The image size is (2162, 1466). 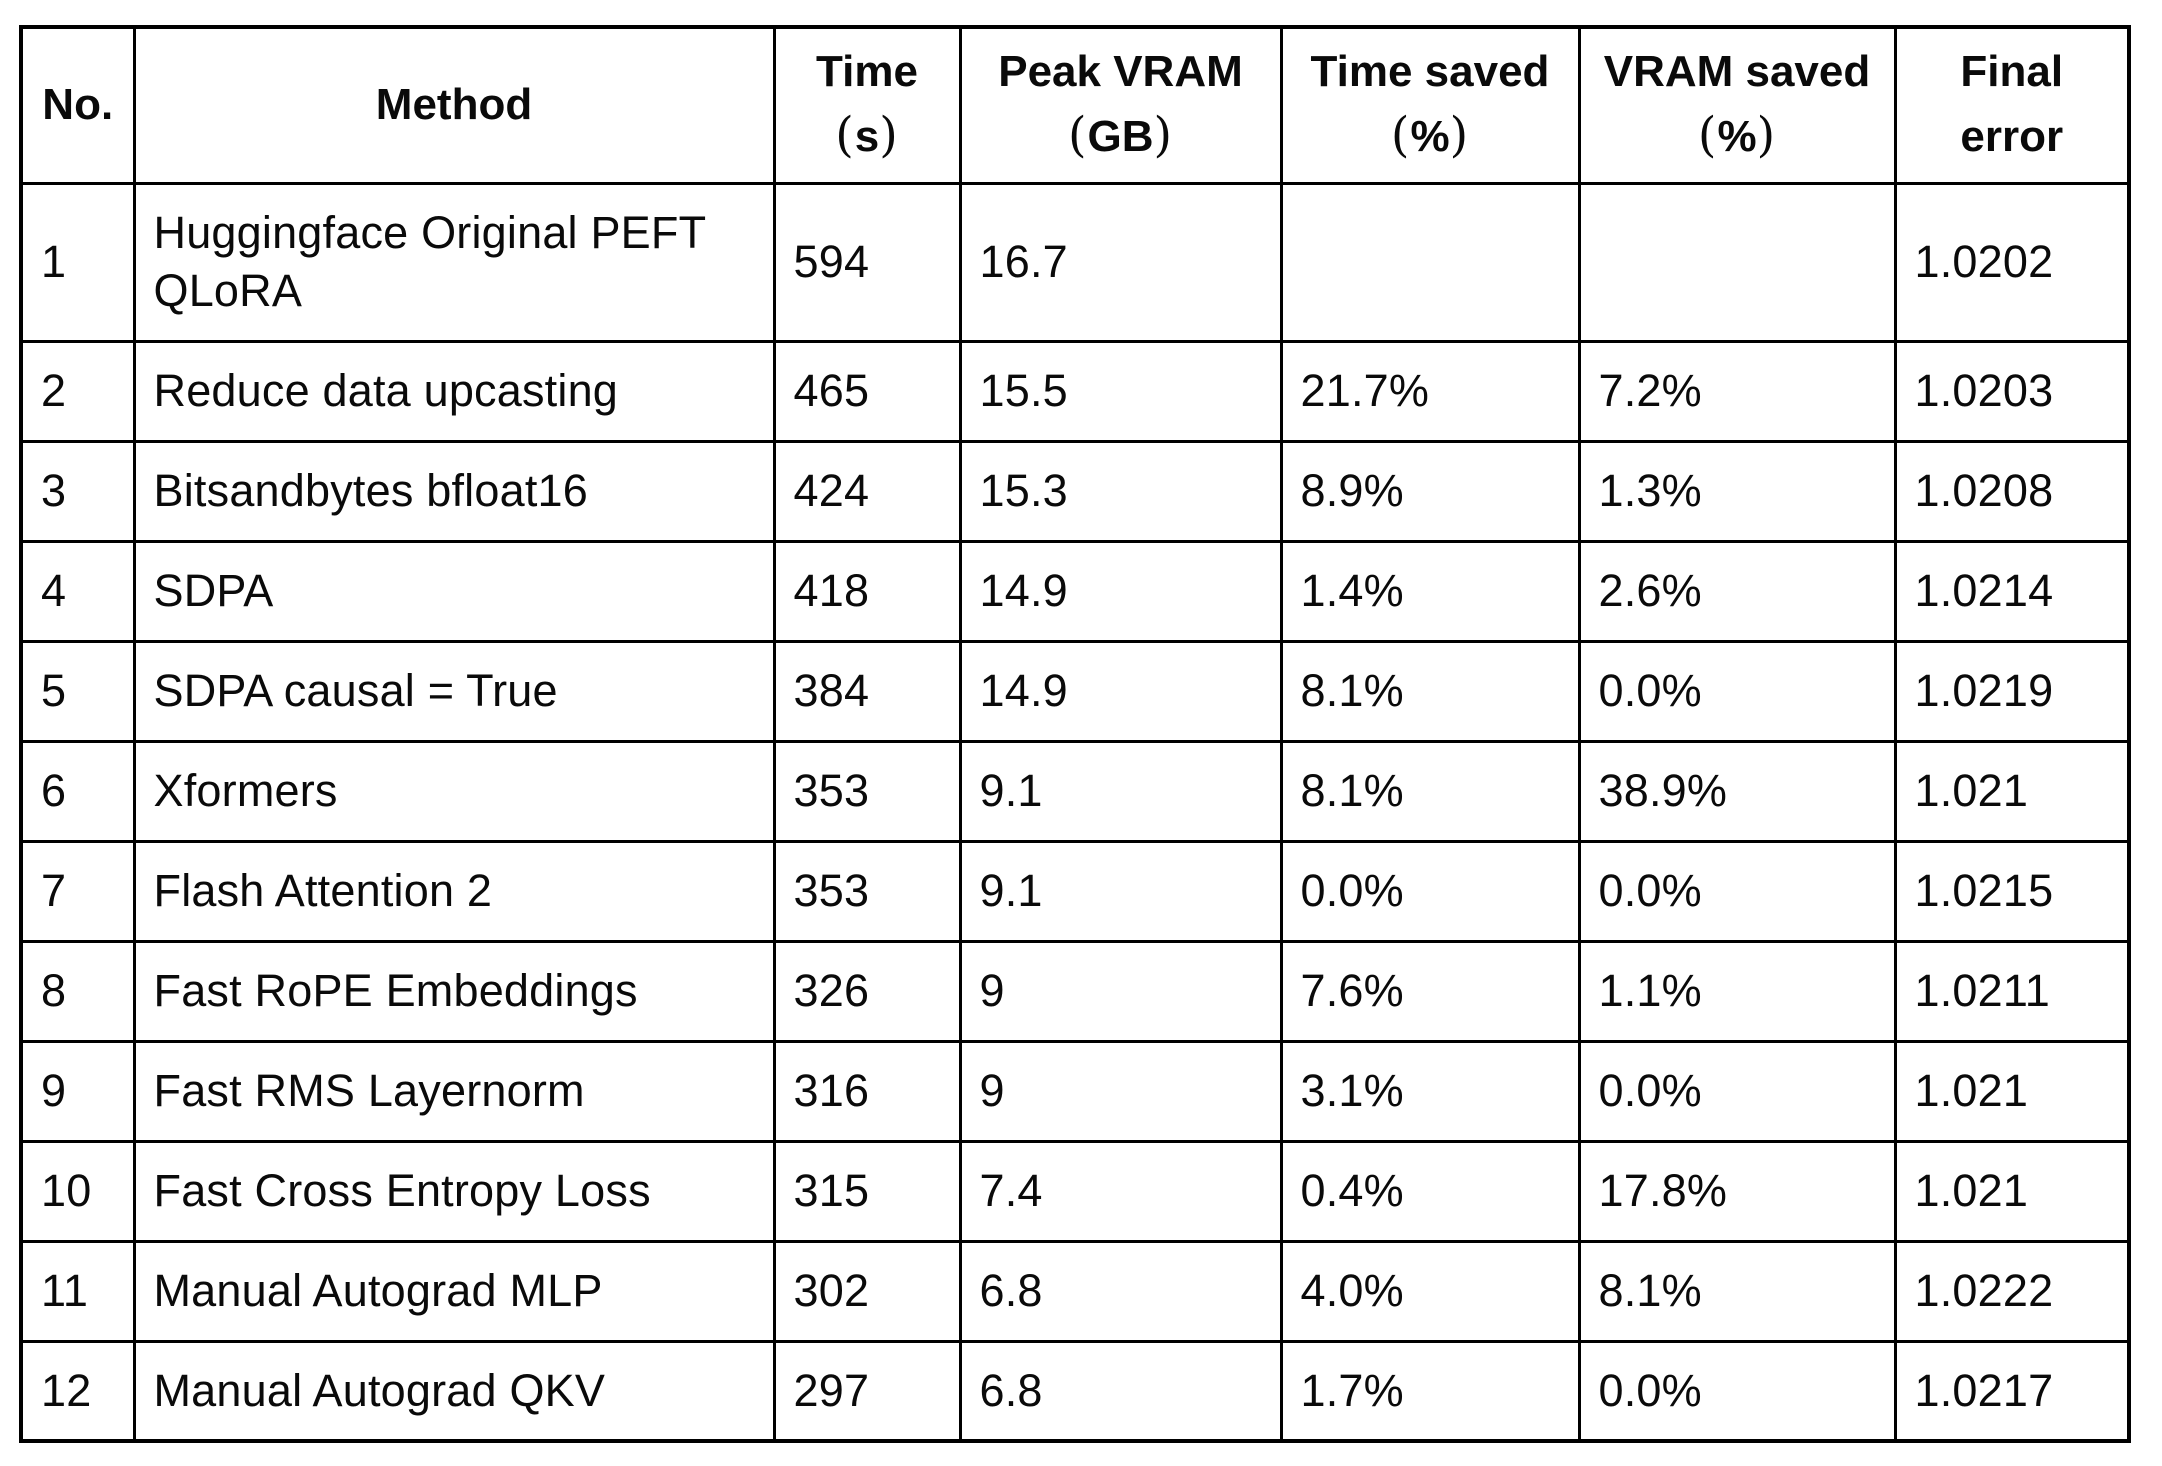 What do you see at coordinates (1120, 891) in the screenshot?
I see `cell-peak-vram: 9.1` at bounding box center [1120, 891].